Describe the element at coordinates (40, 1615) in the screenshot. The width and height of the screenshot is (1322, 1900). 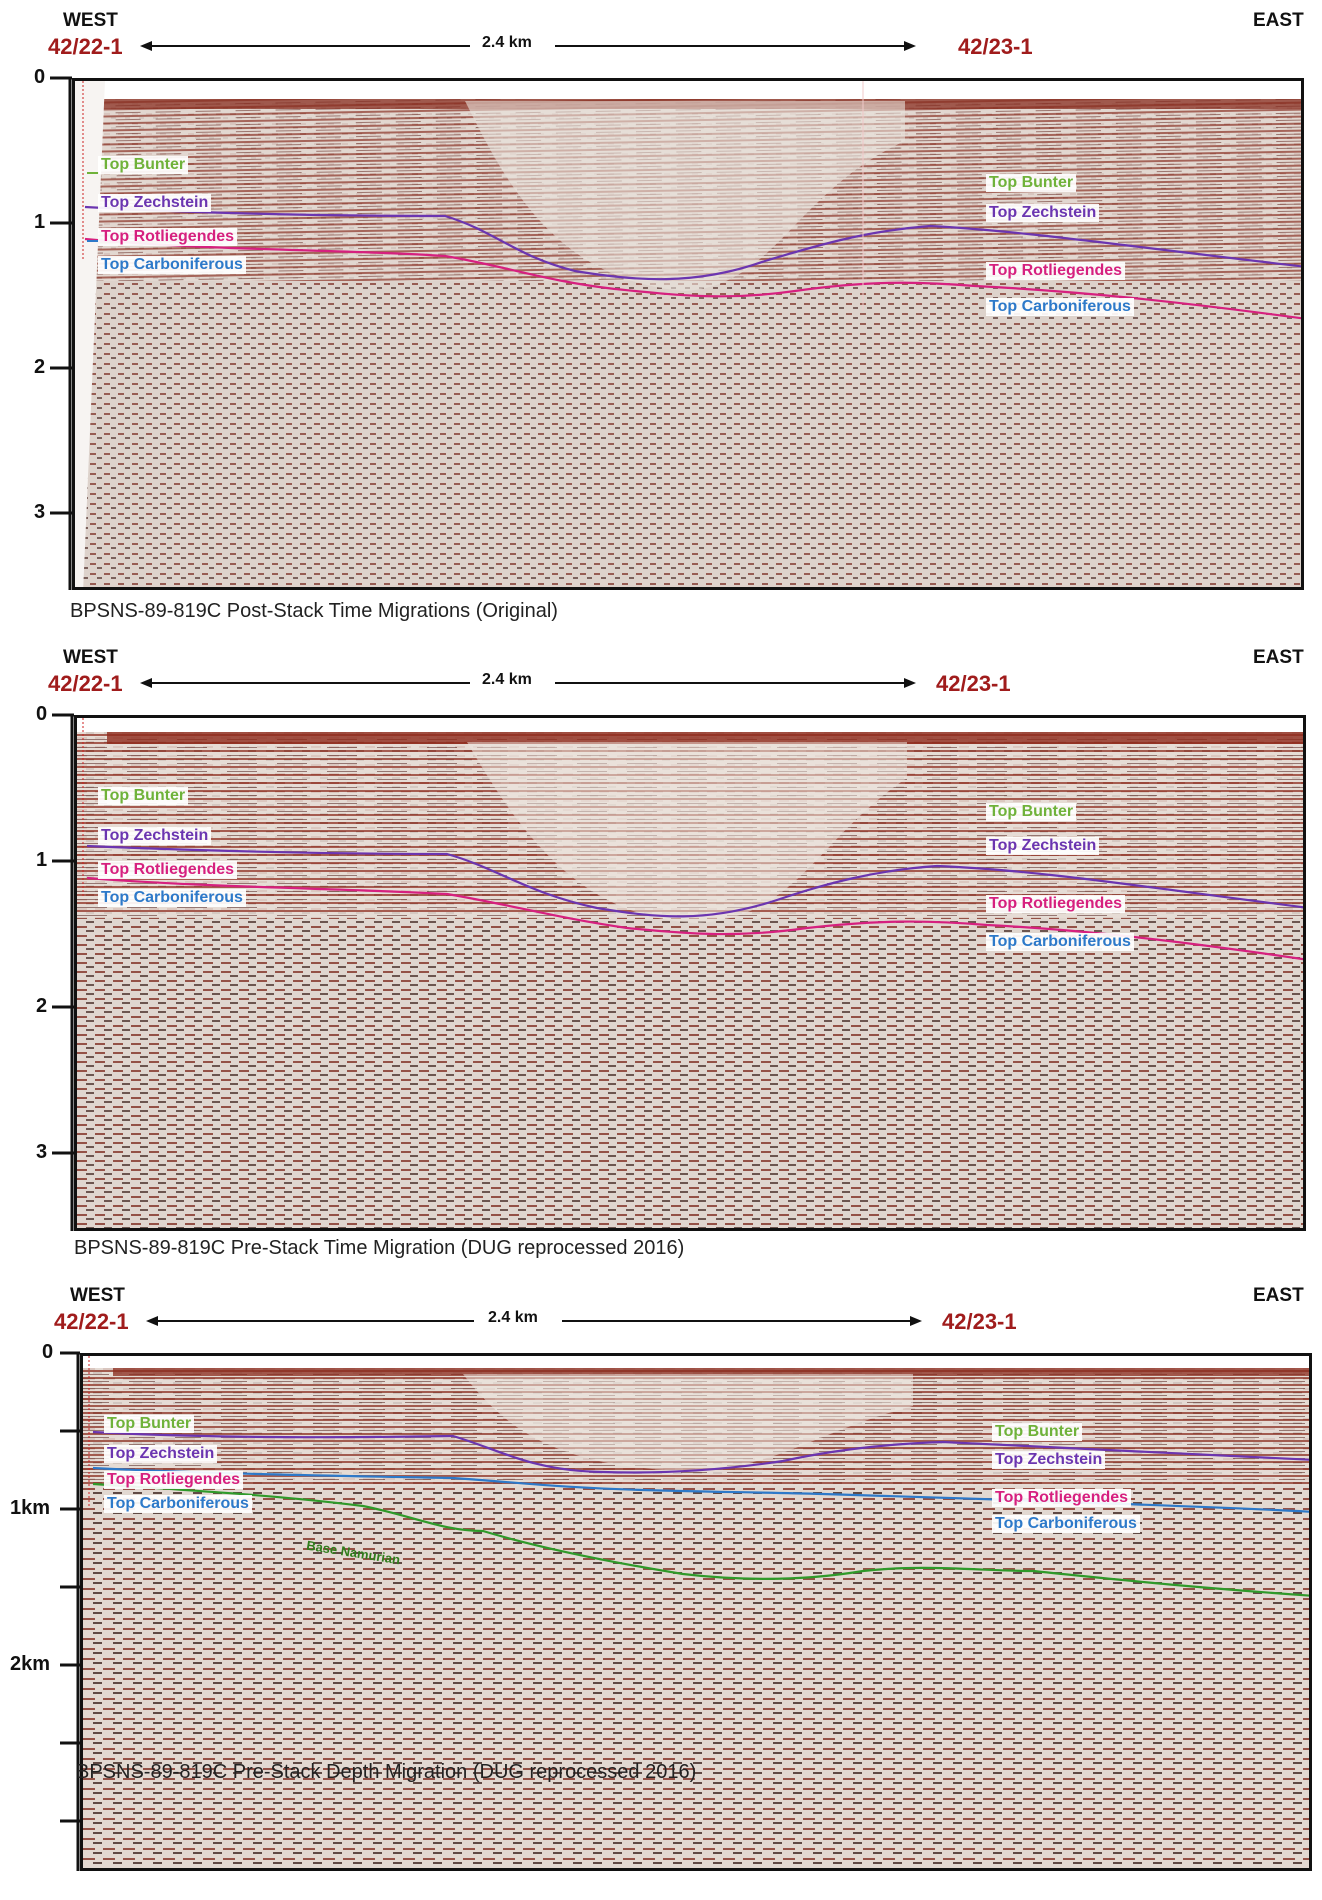
I see `depth-axis` at that location.